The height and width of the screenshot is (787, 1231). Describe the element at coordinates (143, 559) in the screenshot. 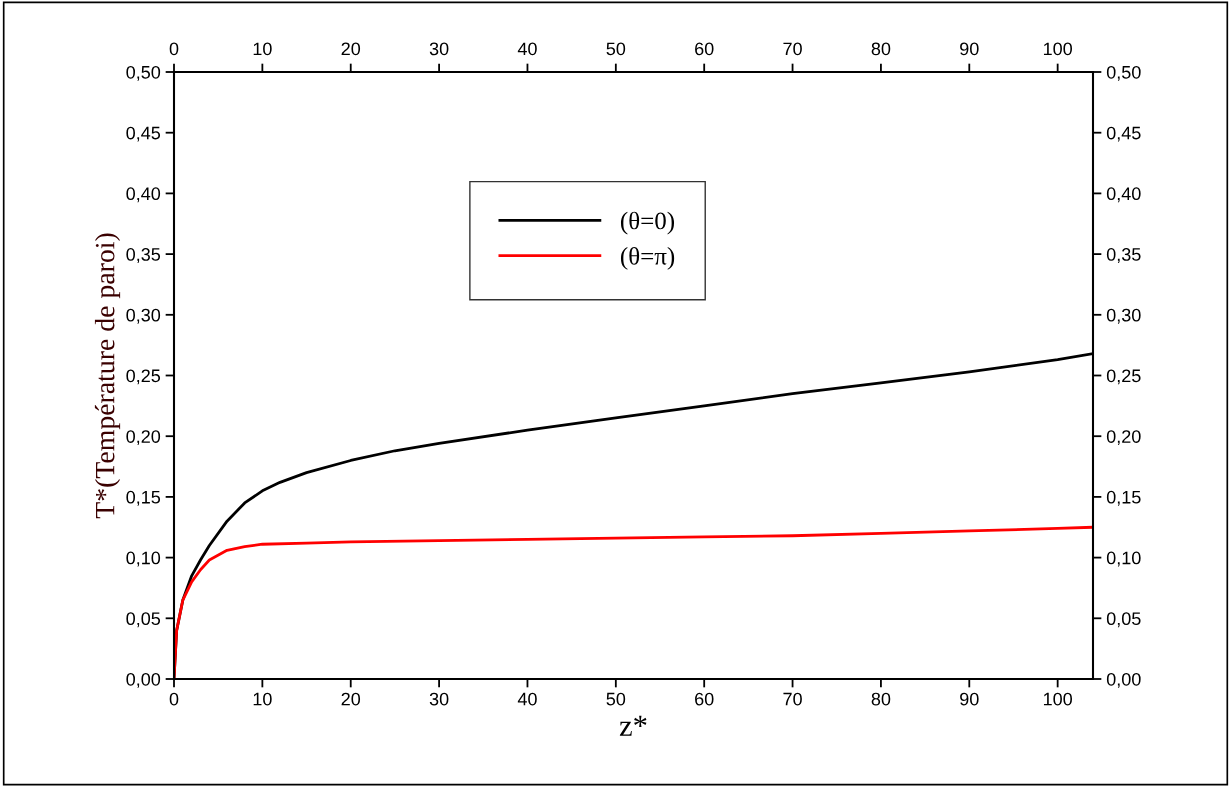

I see `y-tick-label: 0,10` at that location.